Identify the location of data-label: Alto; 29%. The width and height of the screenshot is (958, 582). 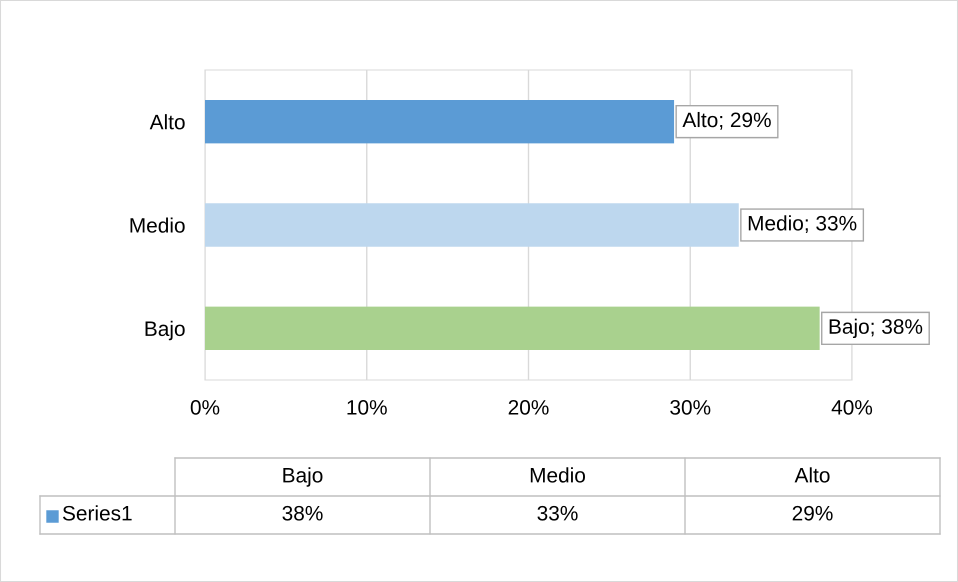
(726, 121).